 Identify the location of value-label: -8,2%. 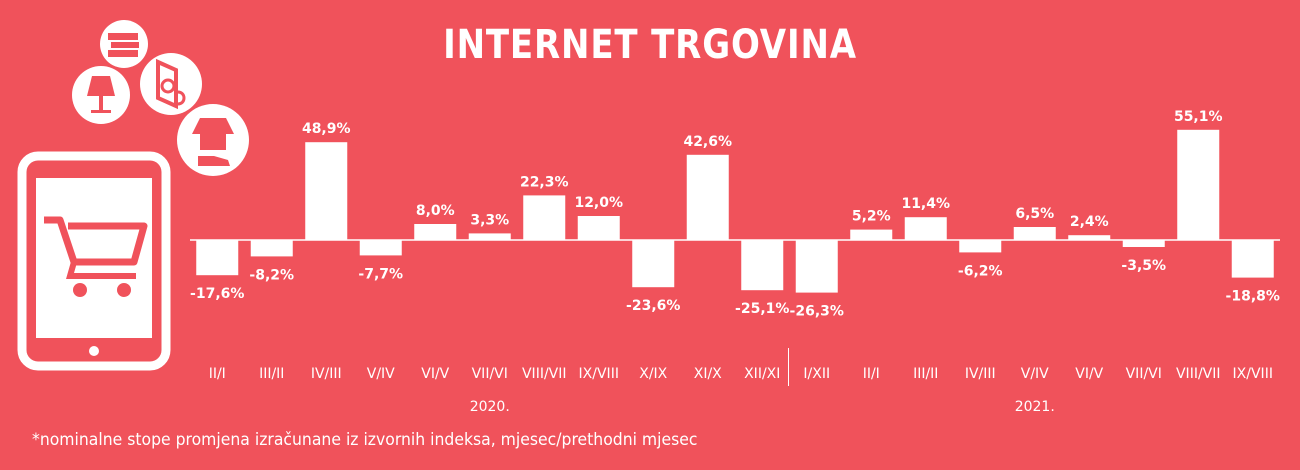
(271, 275).